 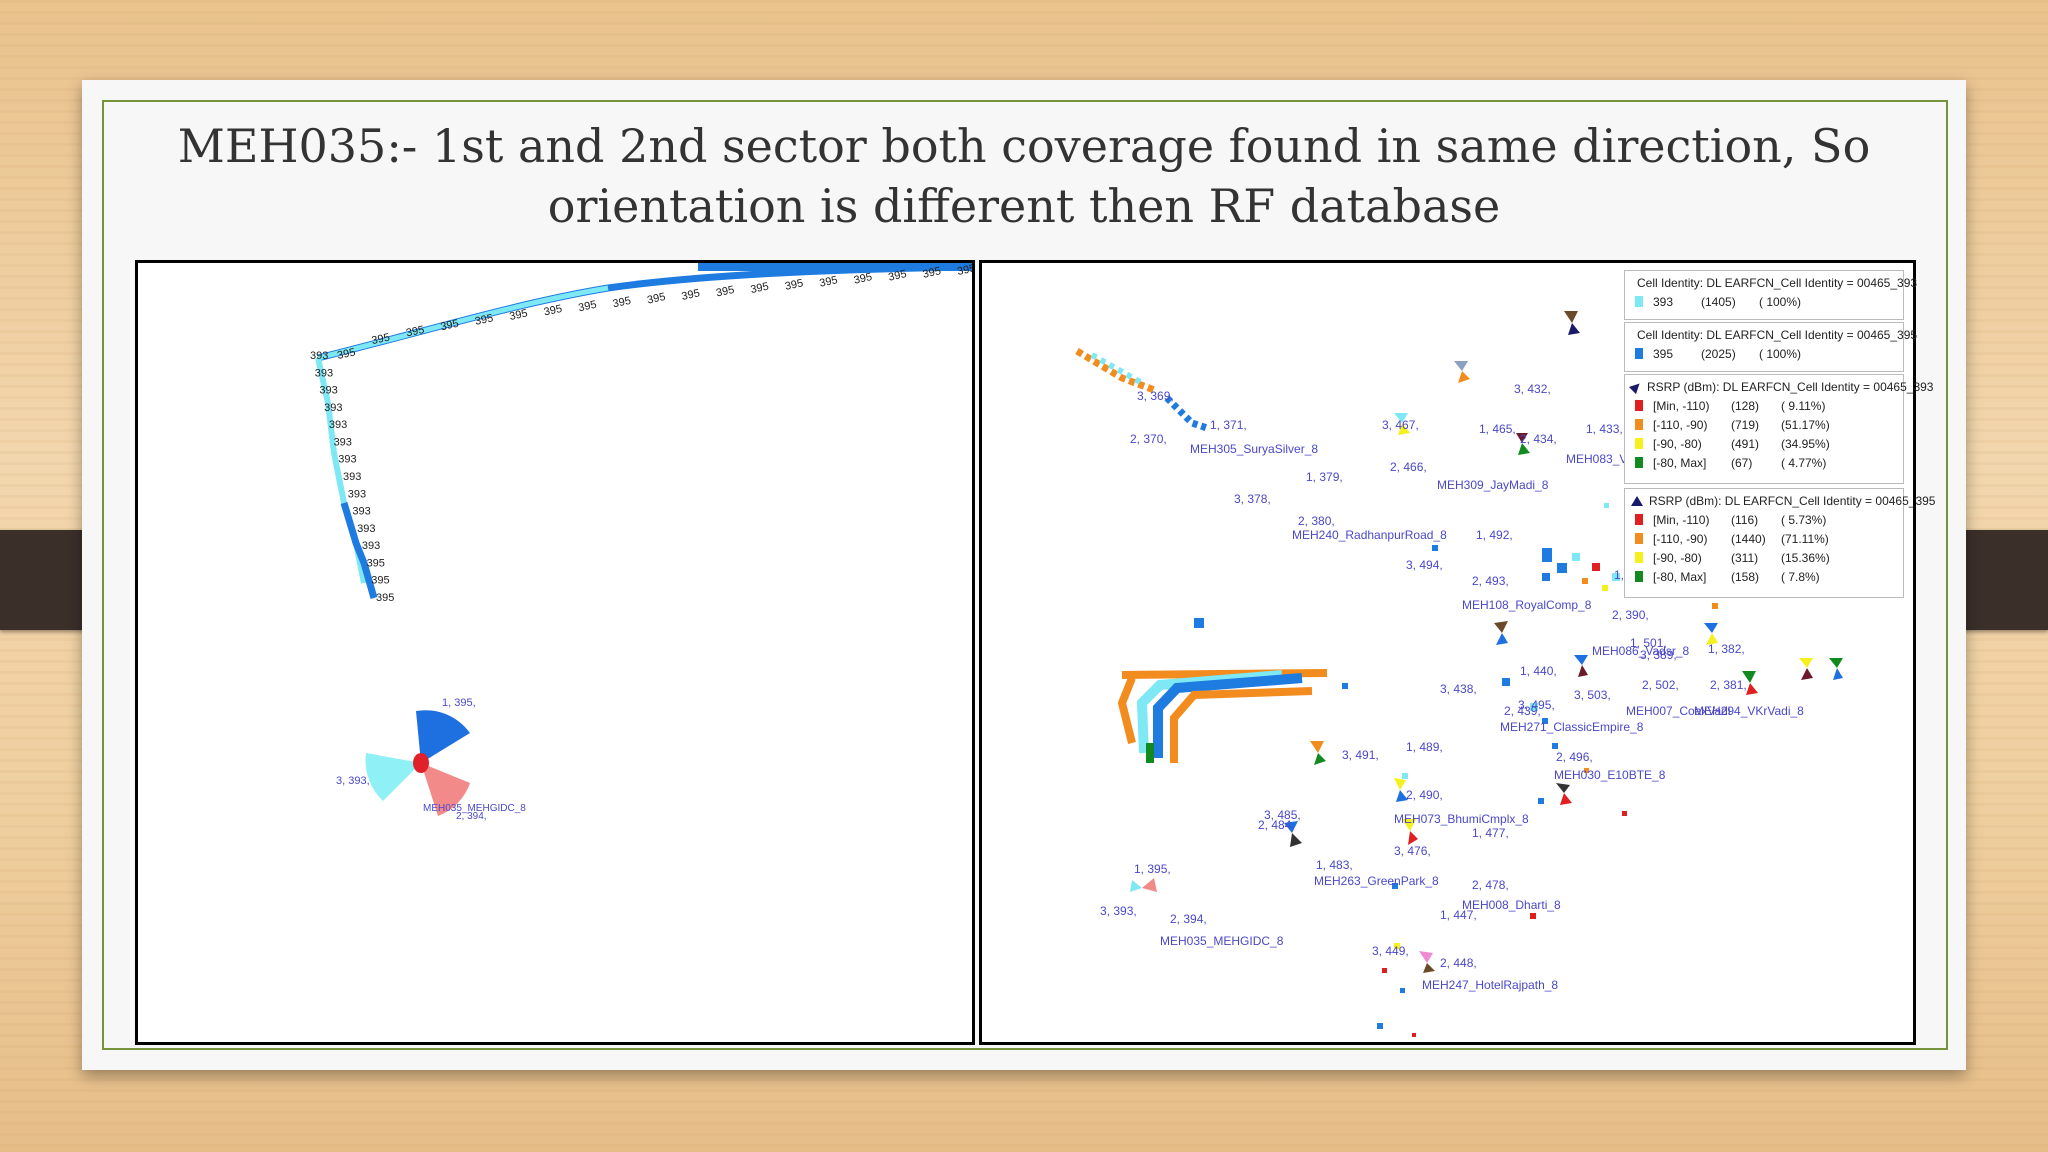 I want to click on legend-row: [-90, -80) (491) (34.95%), so click(x=1764, y=443).